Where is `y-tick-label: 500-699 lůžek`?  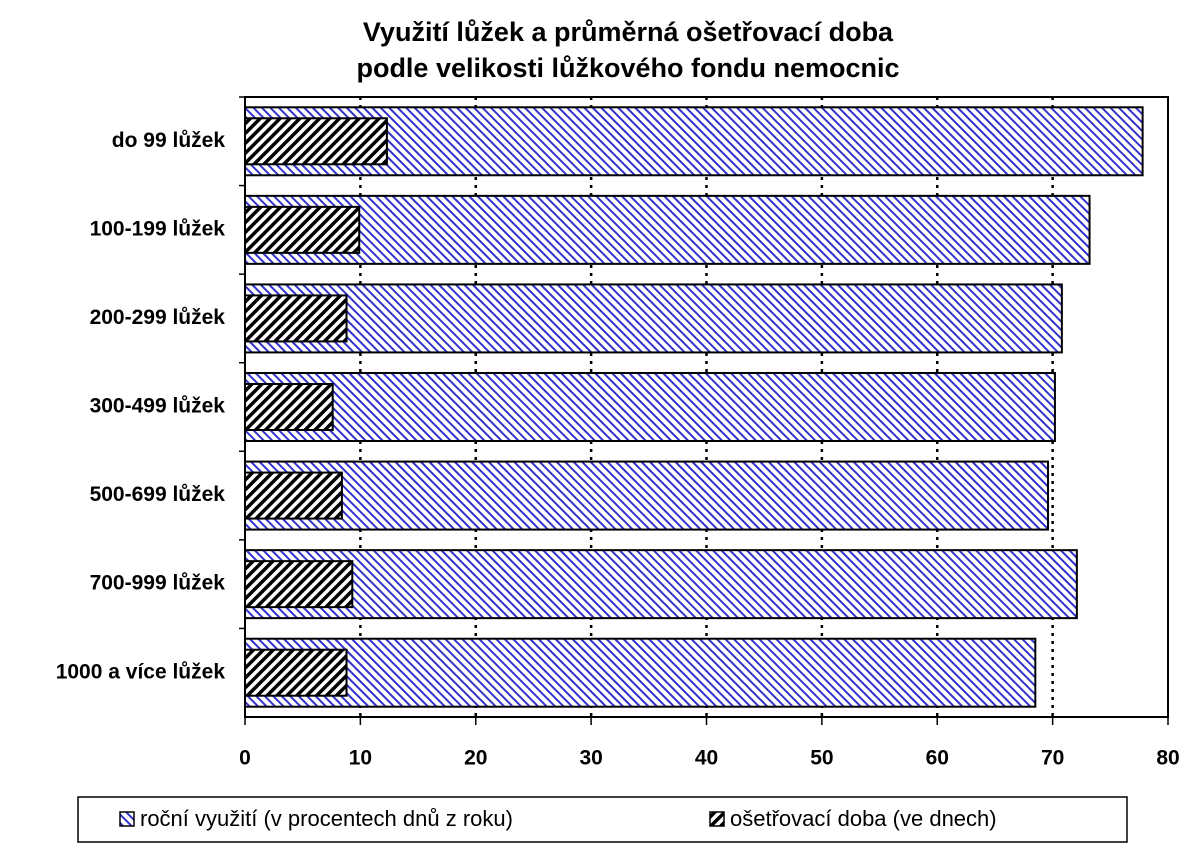
y-tick-label: 500-699 lůžek is located at coordinates (158, 494).